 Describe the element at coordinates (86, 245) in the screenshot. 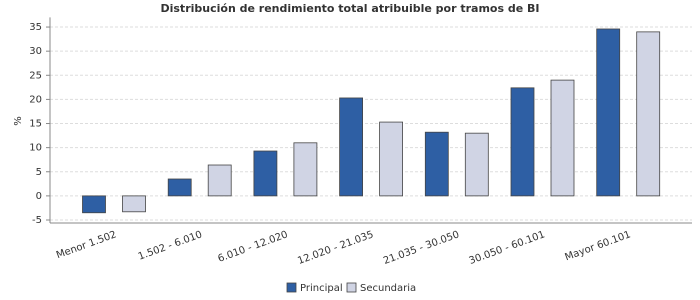

I see `x-tick-label: Menor 1.502` at that location.